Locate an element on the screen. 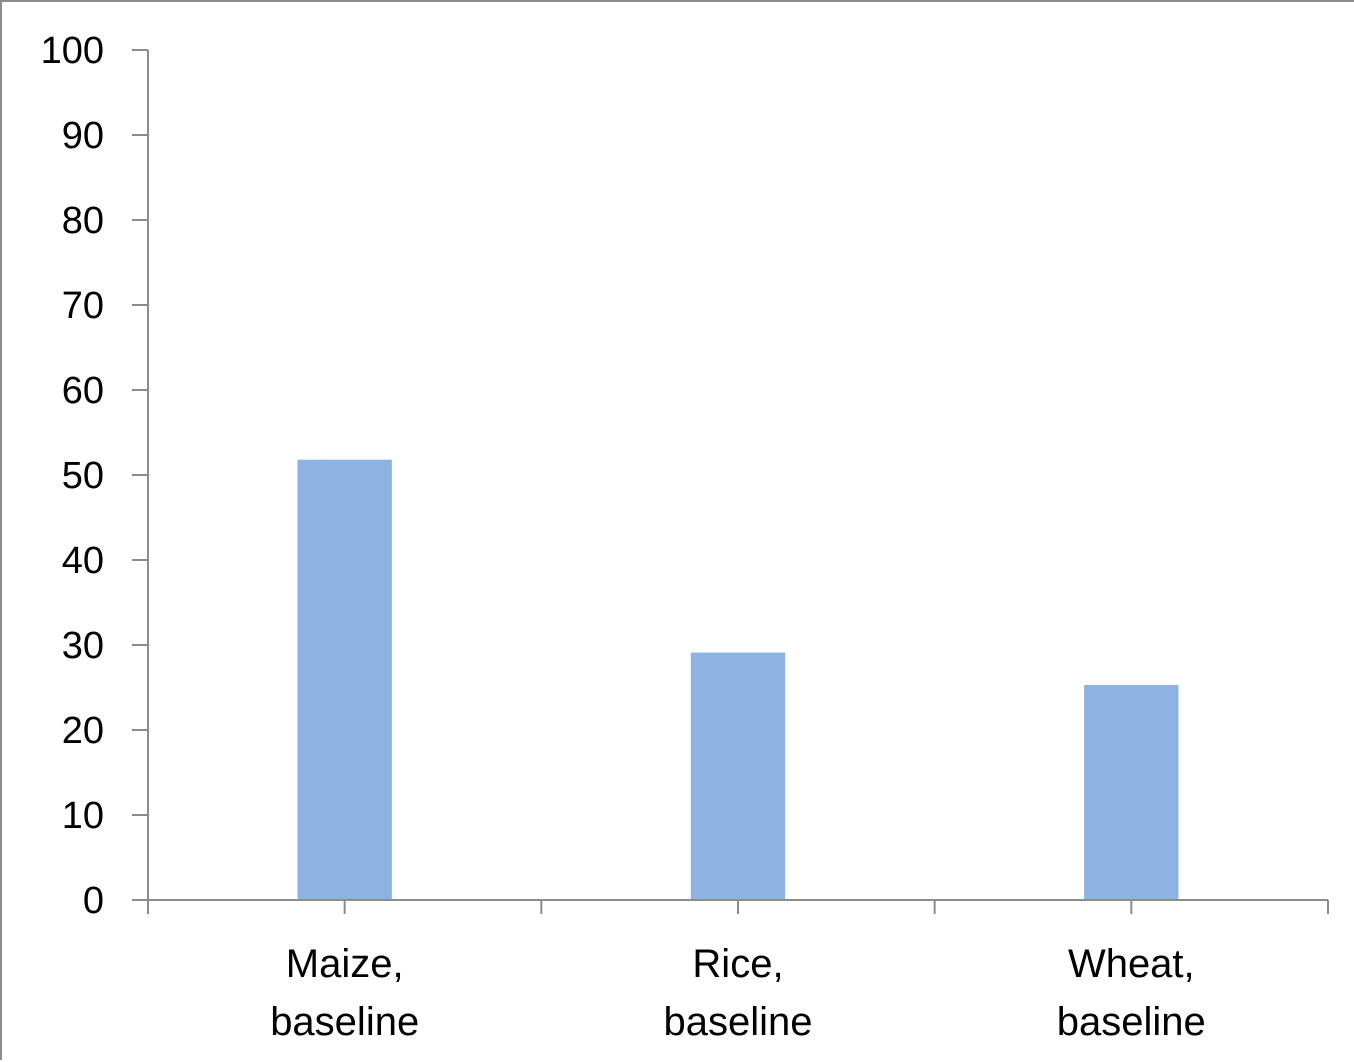 The height and width of the screenshot is (1062, 1354). y-axis: 0 10 20 30 40 50 60 70 80 90 100 is located at coordinates (94, 476).